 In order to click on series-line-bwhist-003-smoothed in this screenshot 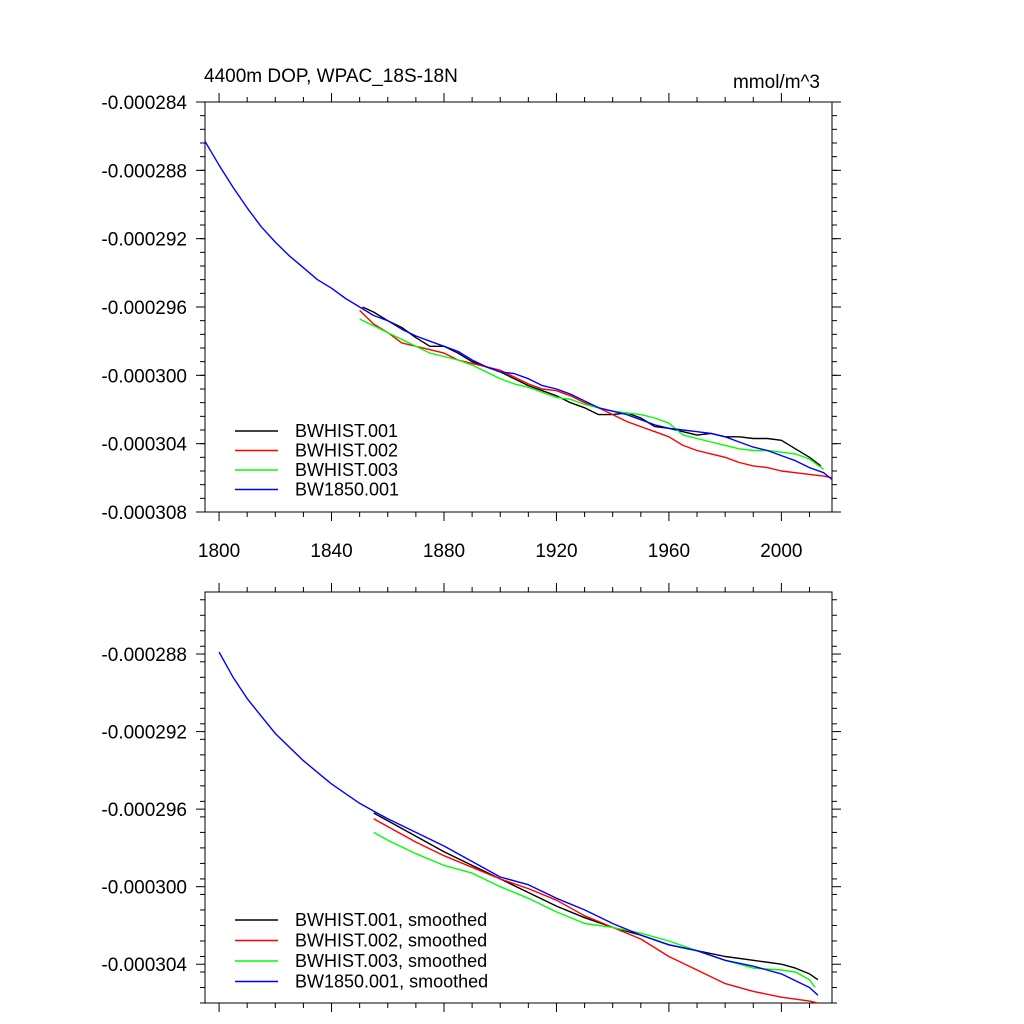, I will do `click(594, 909)`.